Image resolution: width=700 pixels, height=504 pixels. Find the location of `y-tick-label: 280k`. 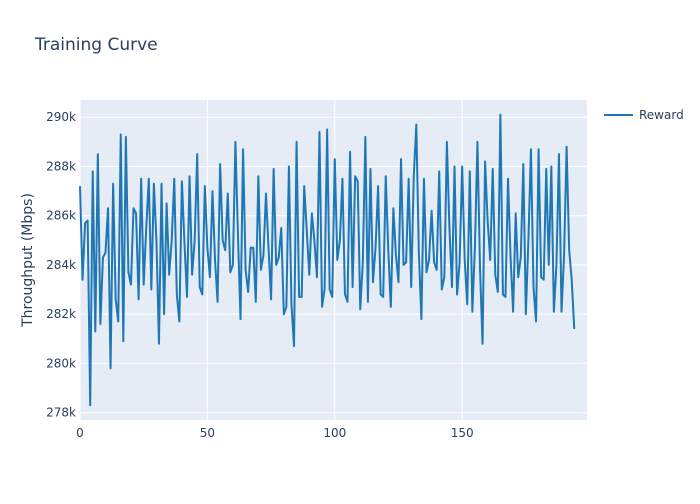

y-tick-label: 280k is located at coordinates (61, 363).